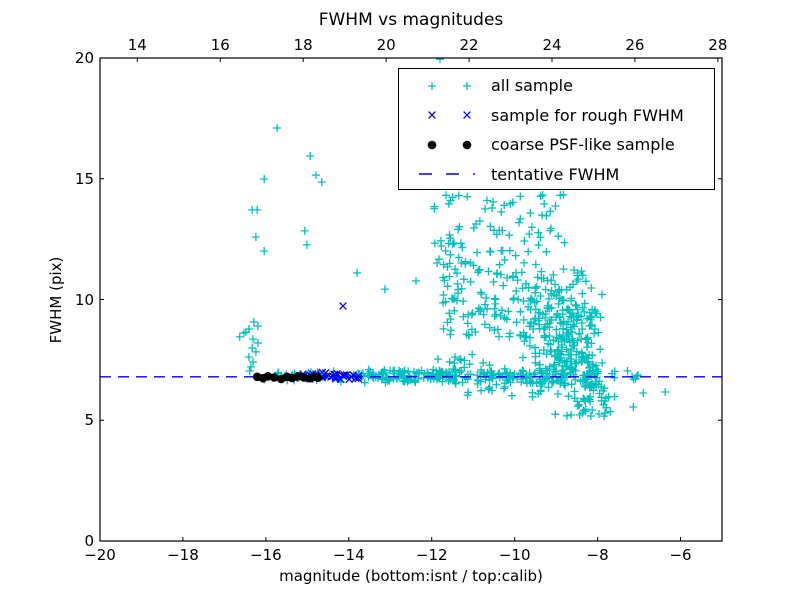 The image size is (800, 600). What do you see at coordinates (84, 299) in the screenshot?
I see `y-tick-label: 10` at bounding box center [84, 299].